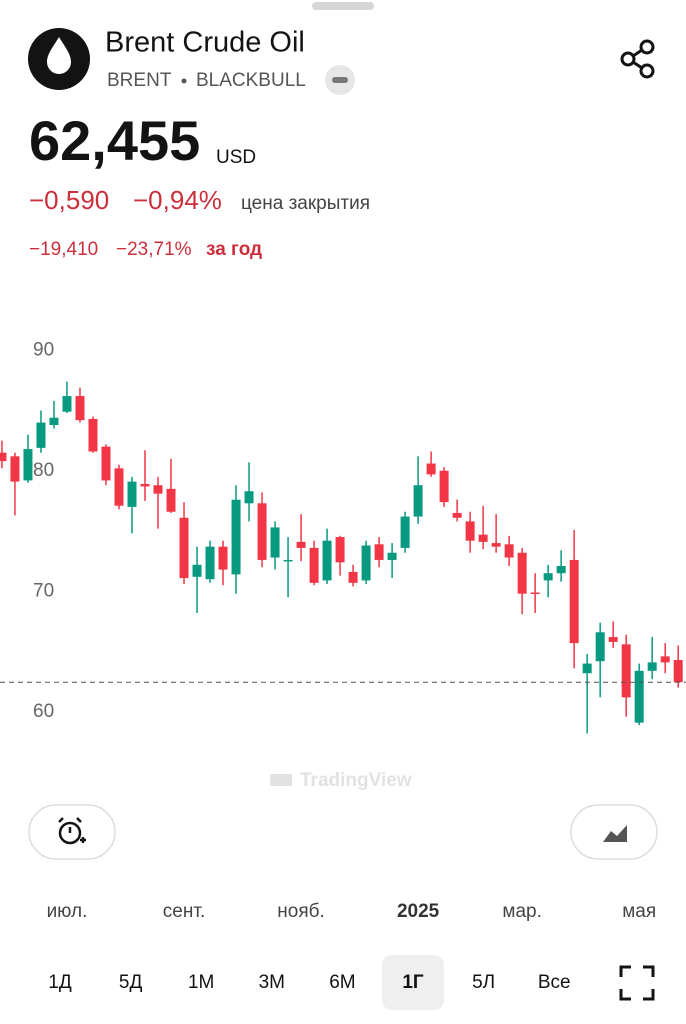 Image resolution: width=686 pixels, height=1024 pixels. I want to click on range-button: Все, so click(554, 982).